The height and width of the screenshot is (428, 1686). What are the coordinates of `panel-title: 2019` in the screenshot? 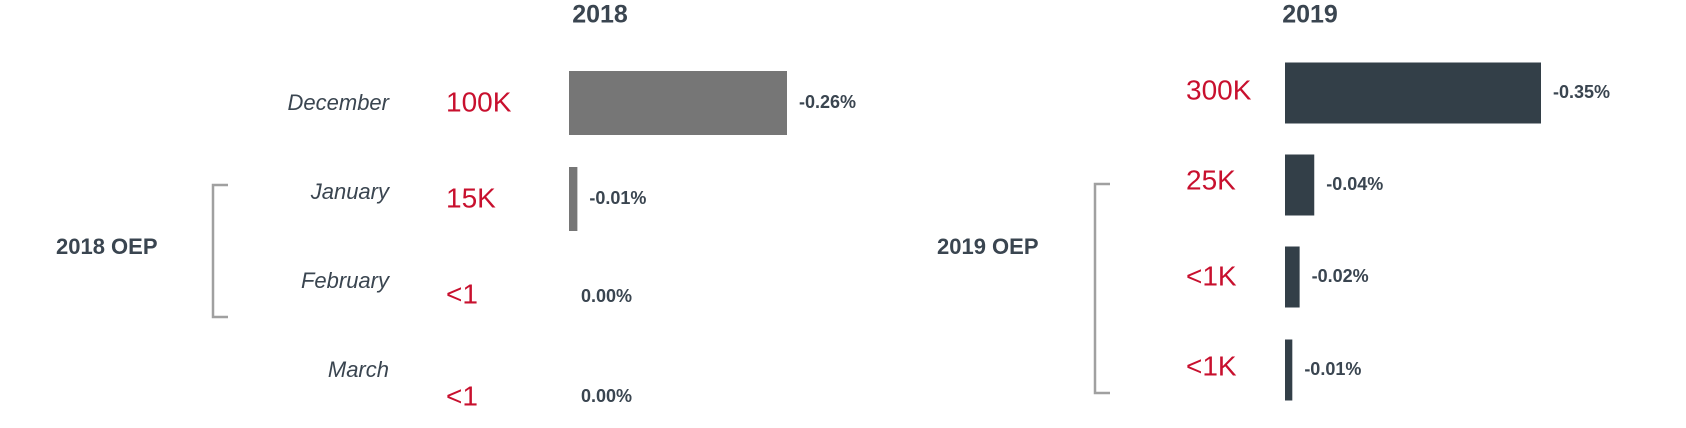 It's located at (1310, 15).